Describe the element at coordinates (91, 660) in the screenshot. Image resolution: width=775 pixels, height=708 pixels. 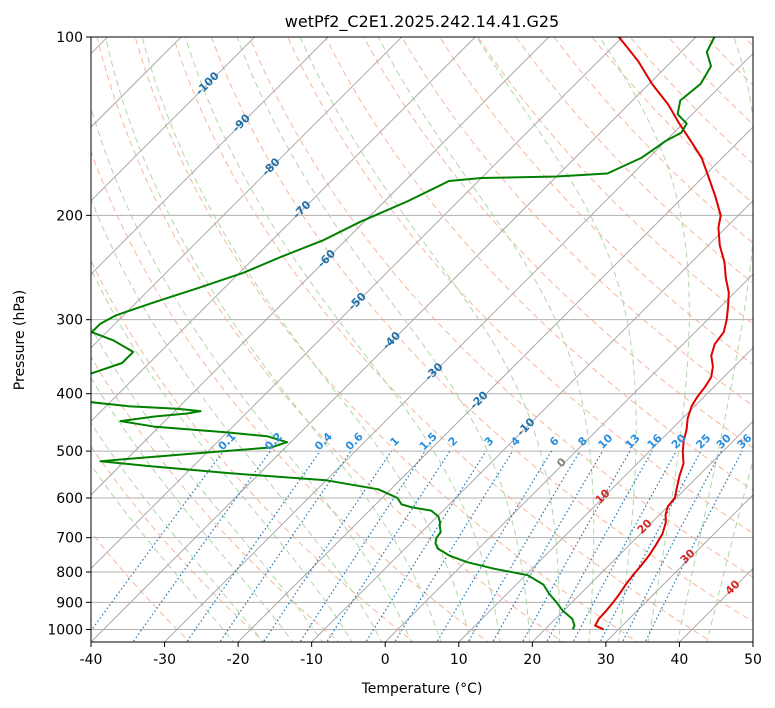
I see `x-tick-label: -40` at that location.